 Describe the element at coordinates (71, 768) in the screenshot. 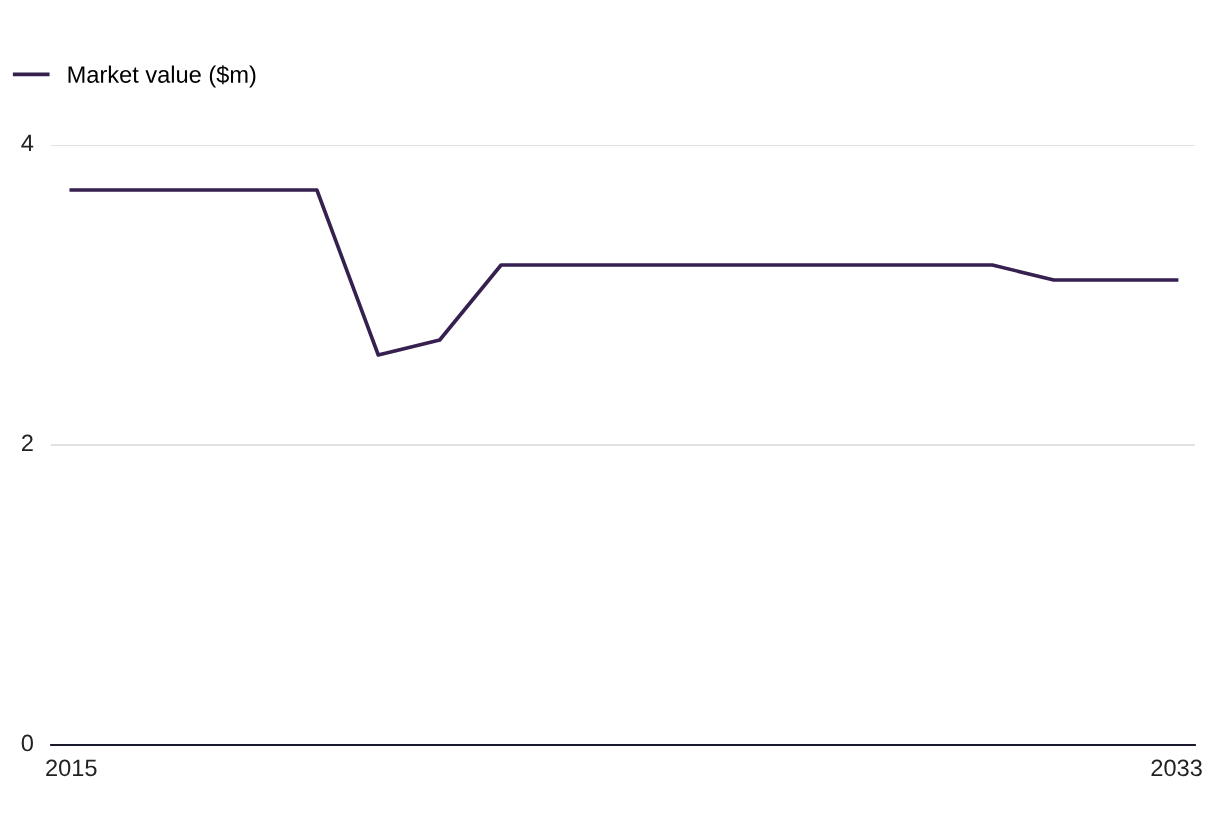

I see `x-tick-label: 2015` at that location.